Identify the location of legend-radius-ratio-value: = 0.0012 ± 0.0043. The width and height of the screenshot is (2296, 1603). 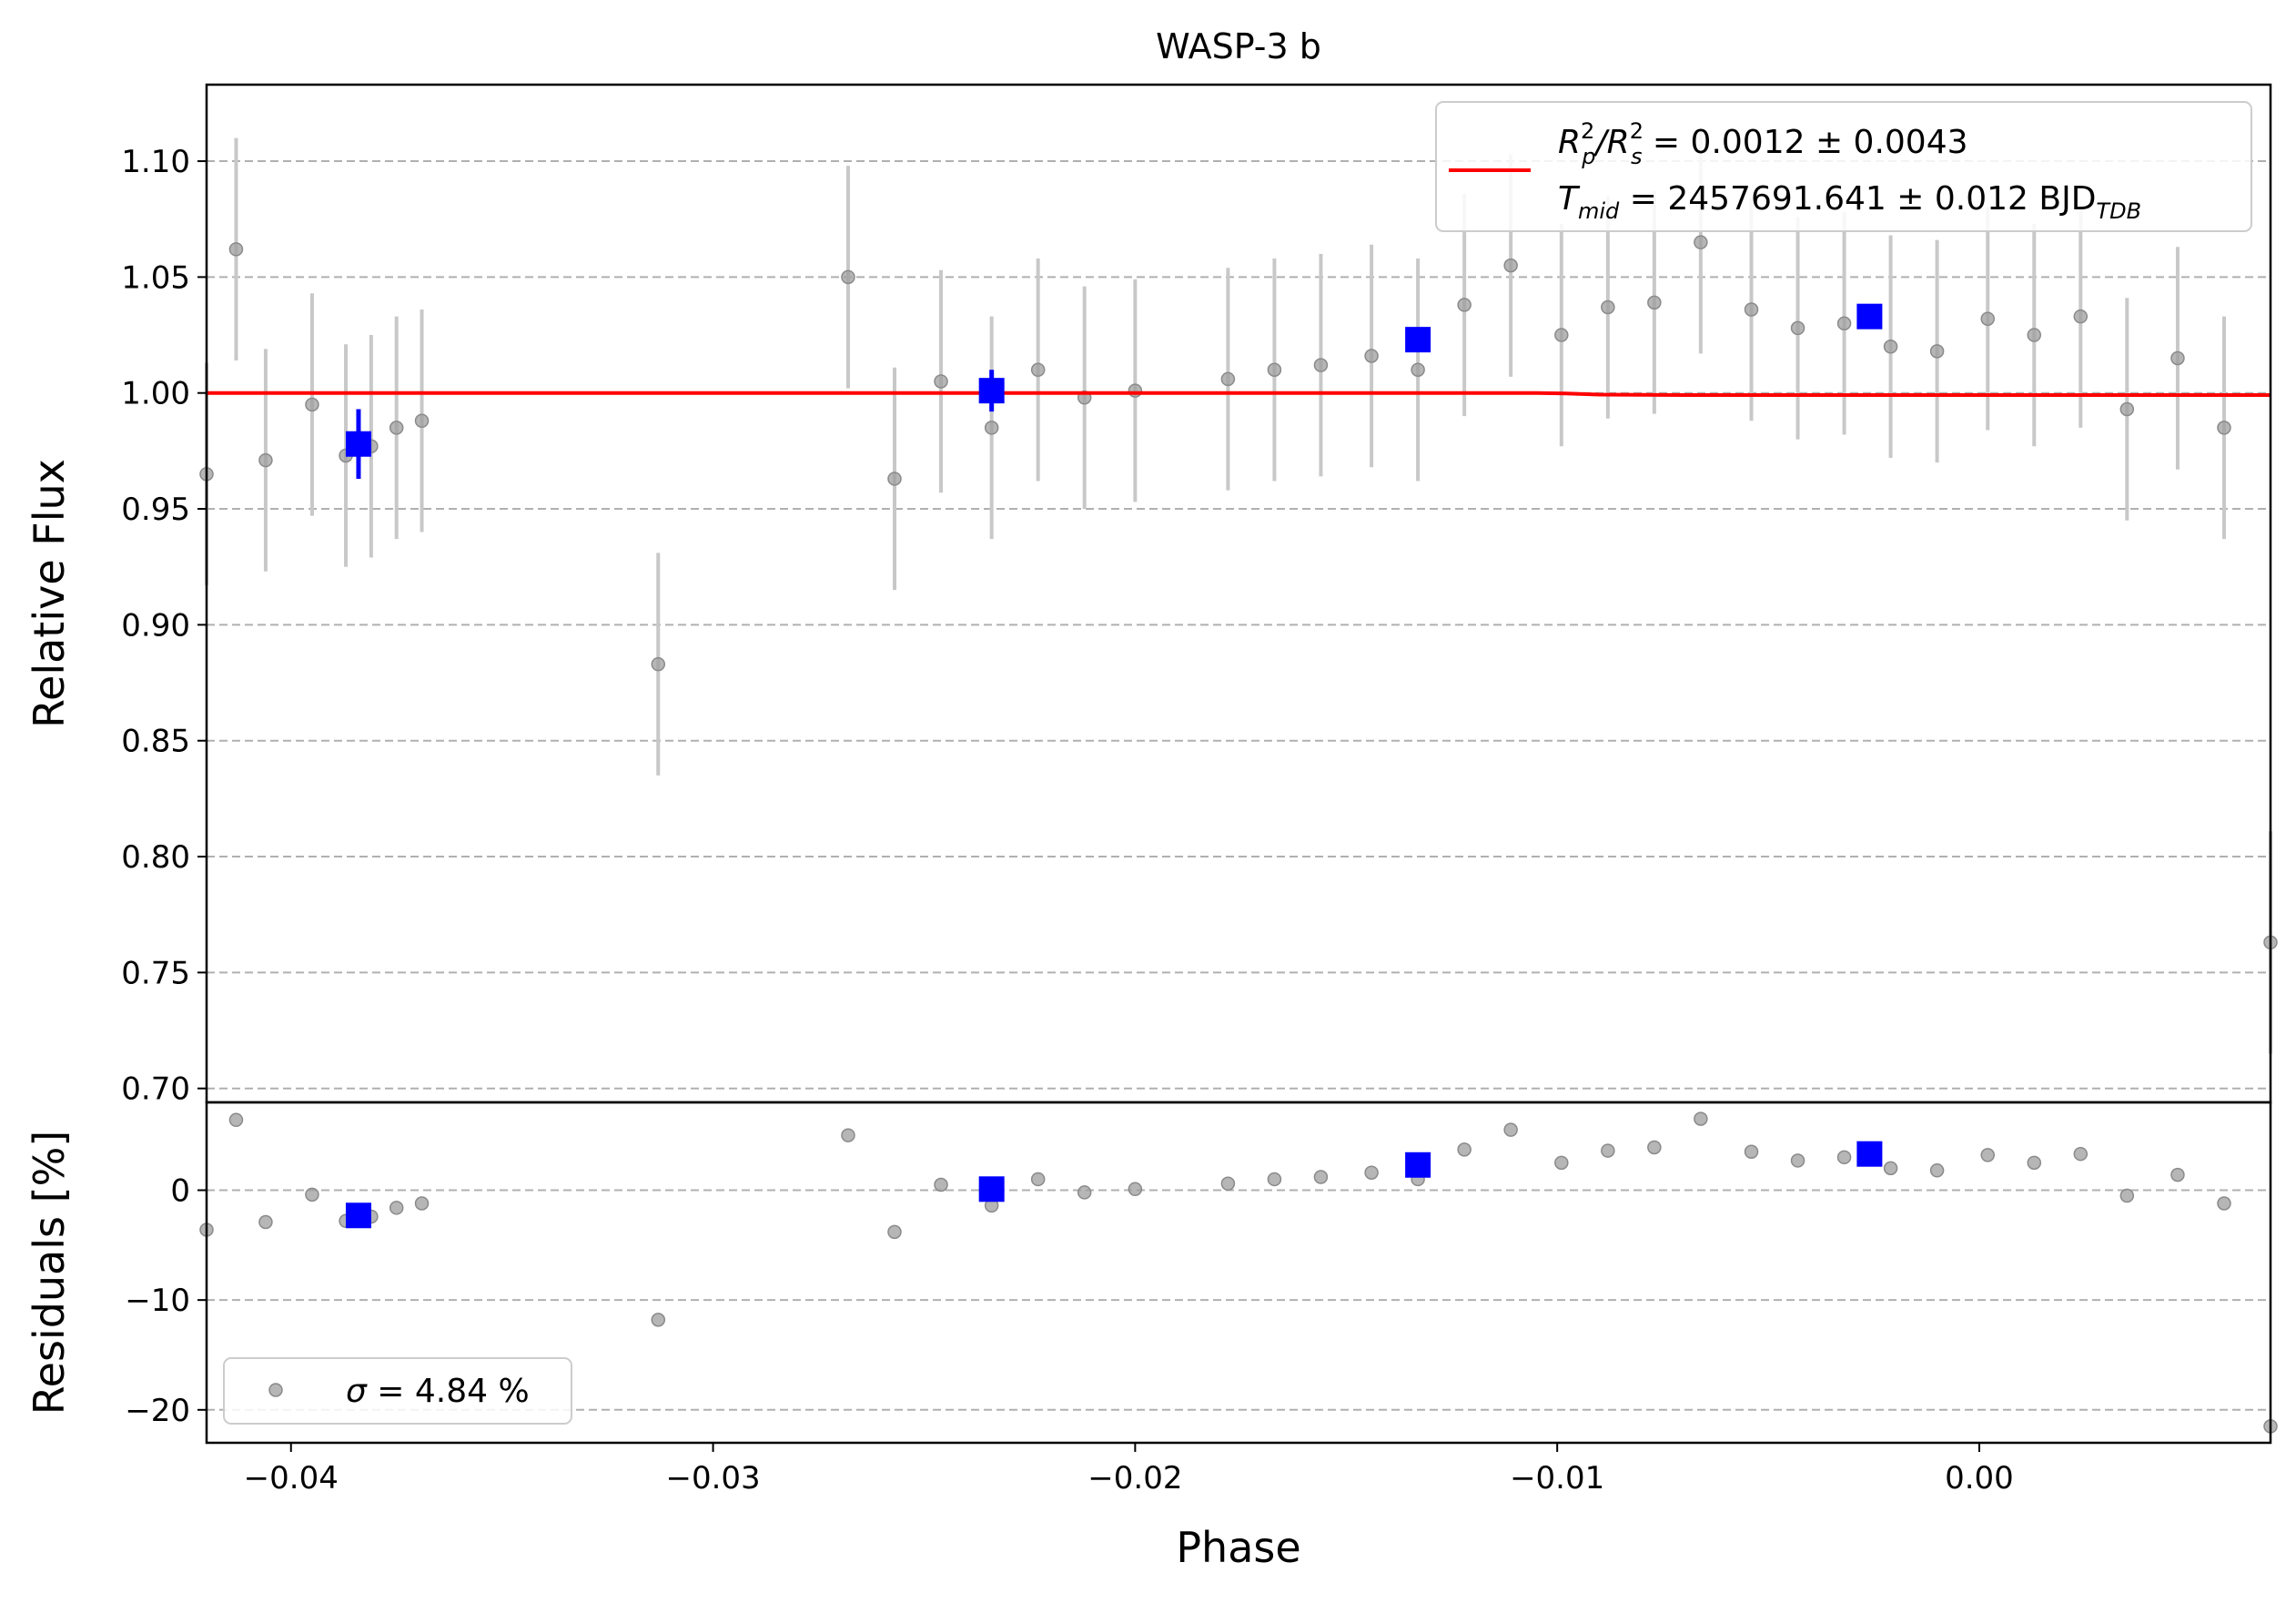
(1805, 142).